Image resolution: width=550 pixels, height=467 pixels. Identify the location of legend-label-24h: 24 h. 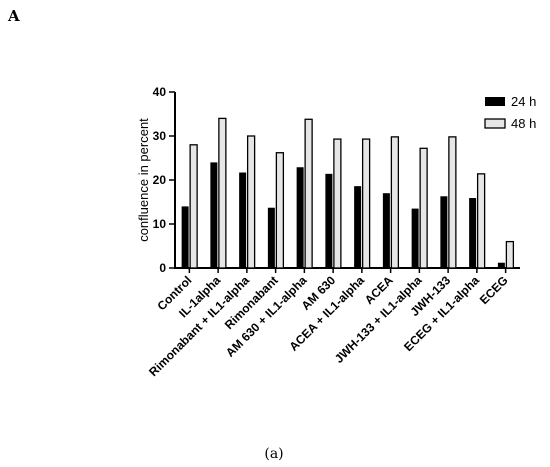
(523, 101).